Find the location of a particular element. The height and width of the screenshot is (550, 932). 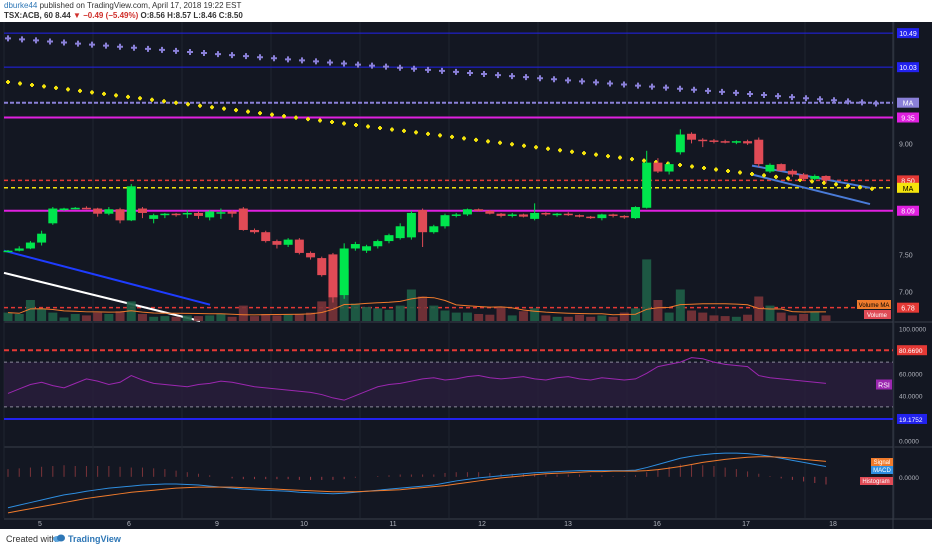

author-link: dburke44 is located at coordinates (21, 5).